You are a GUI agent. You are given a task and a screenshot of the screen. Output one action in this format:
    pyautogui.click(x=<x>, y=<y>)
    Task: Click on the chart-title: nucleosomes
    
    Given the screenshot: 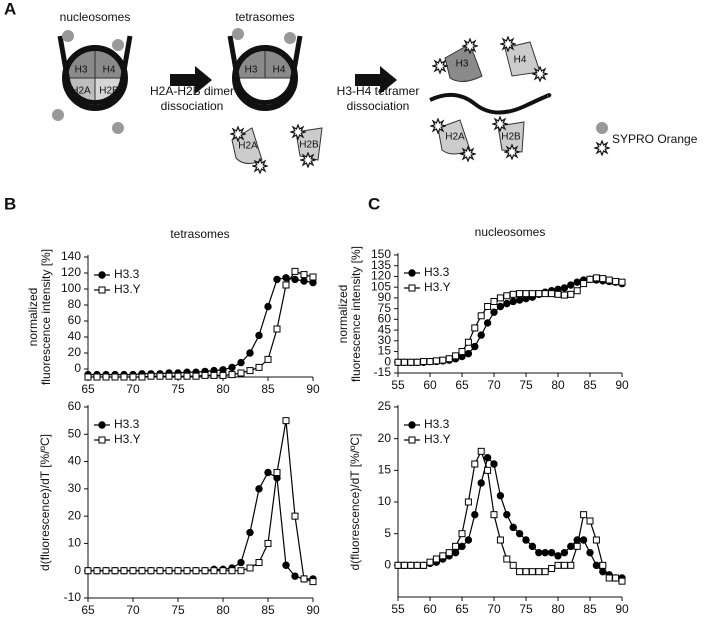 What is the action you would take?
    pyautogui.click(x=510, y=232)
    